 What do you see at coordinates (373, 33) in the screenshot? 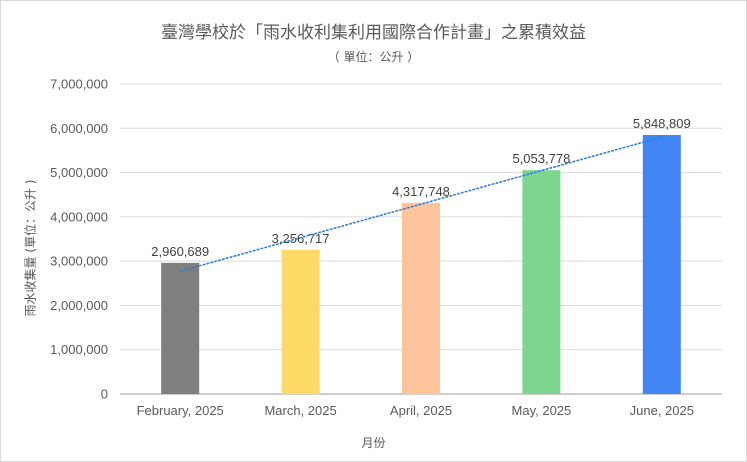
I see `chart-title: 臺灣學校於「雨水收利集利用國際合作計畫」之累積效益` at bounding box center [373, 33].